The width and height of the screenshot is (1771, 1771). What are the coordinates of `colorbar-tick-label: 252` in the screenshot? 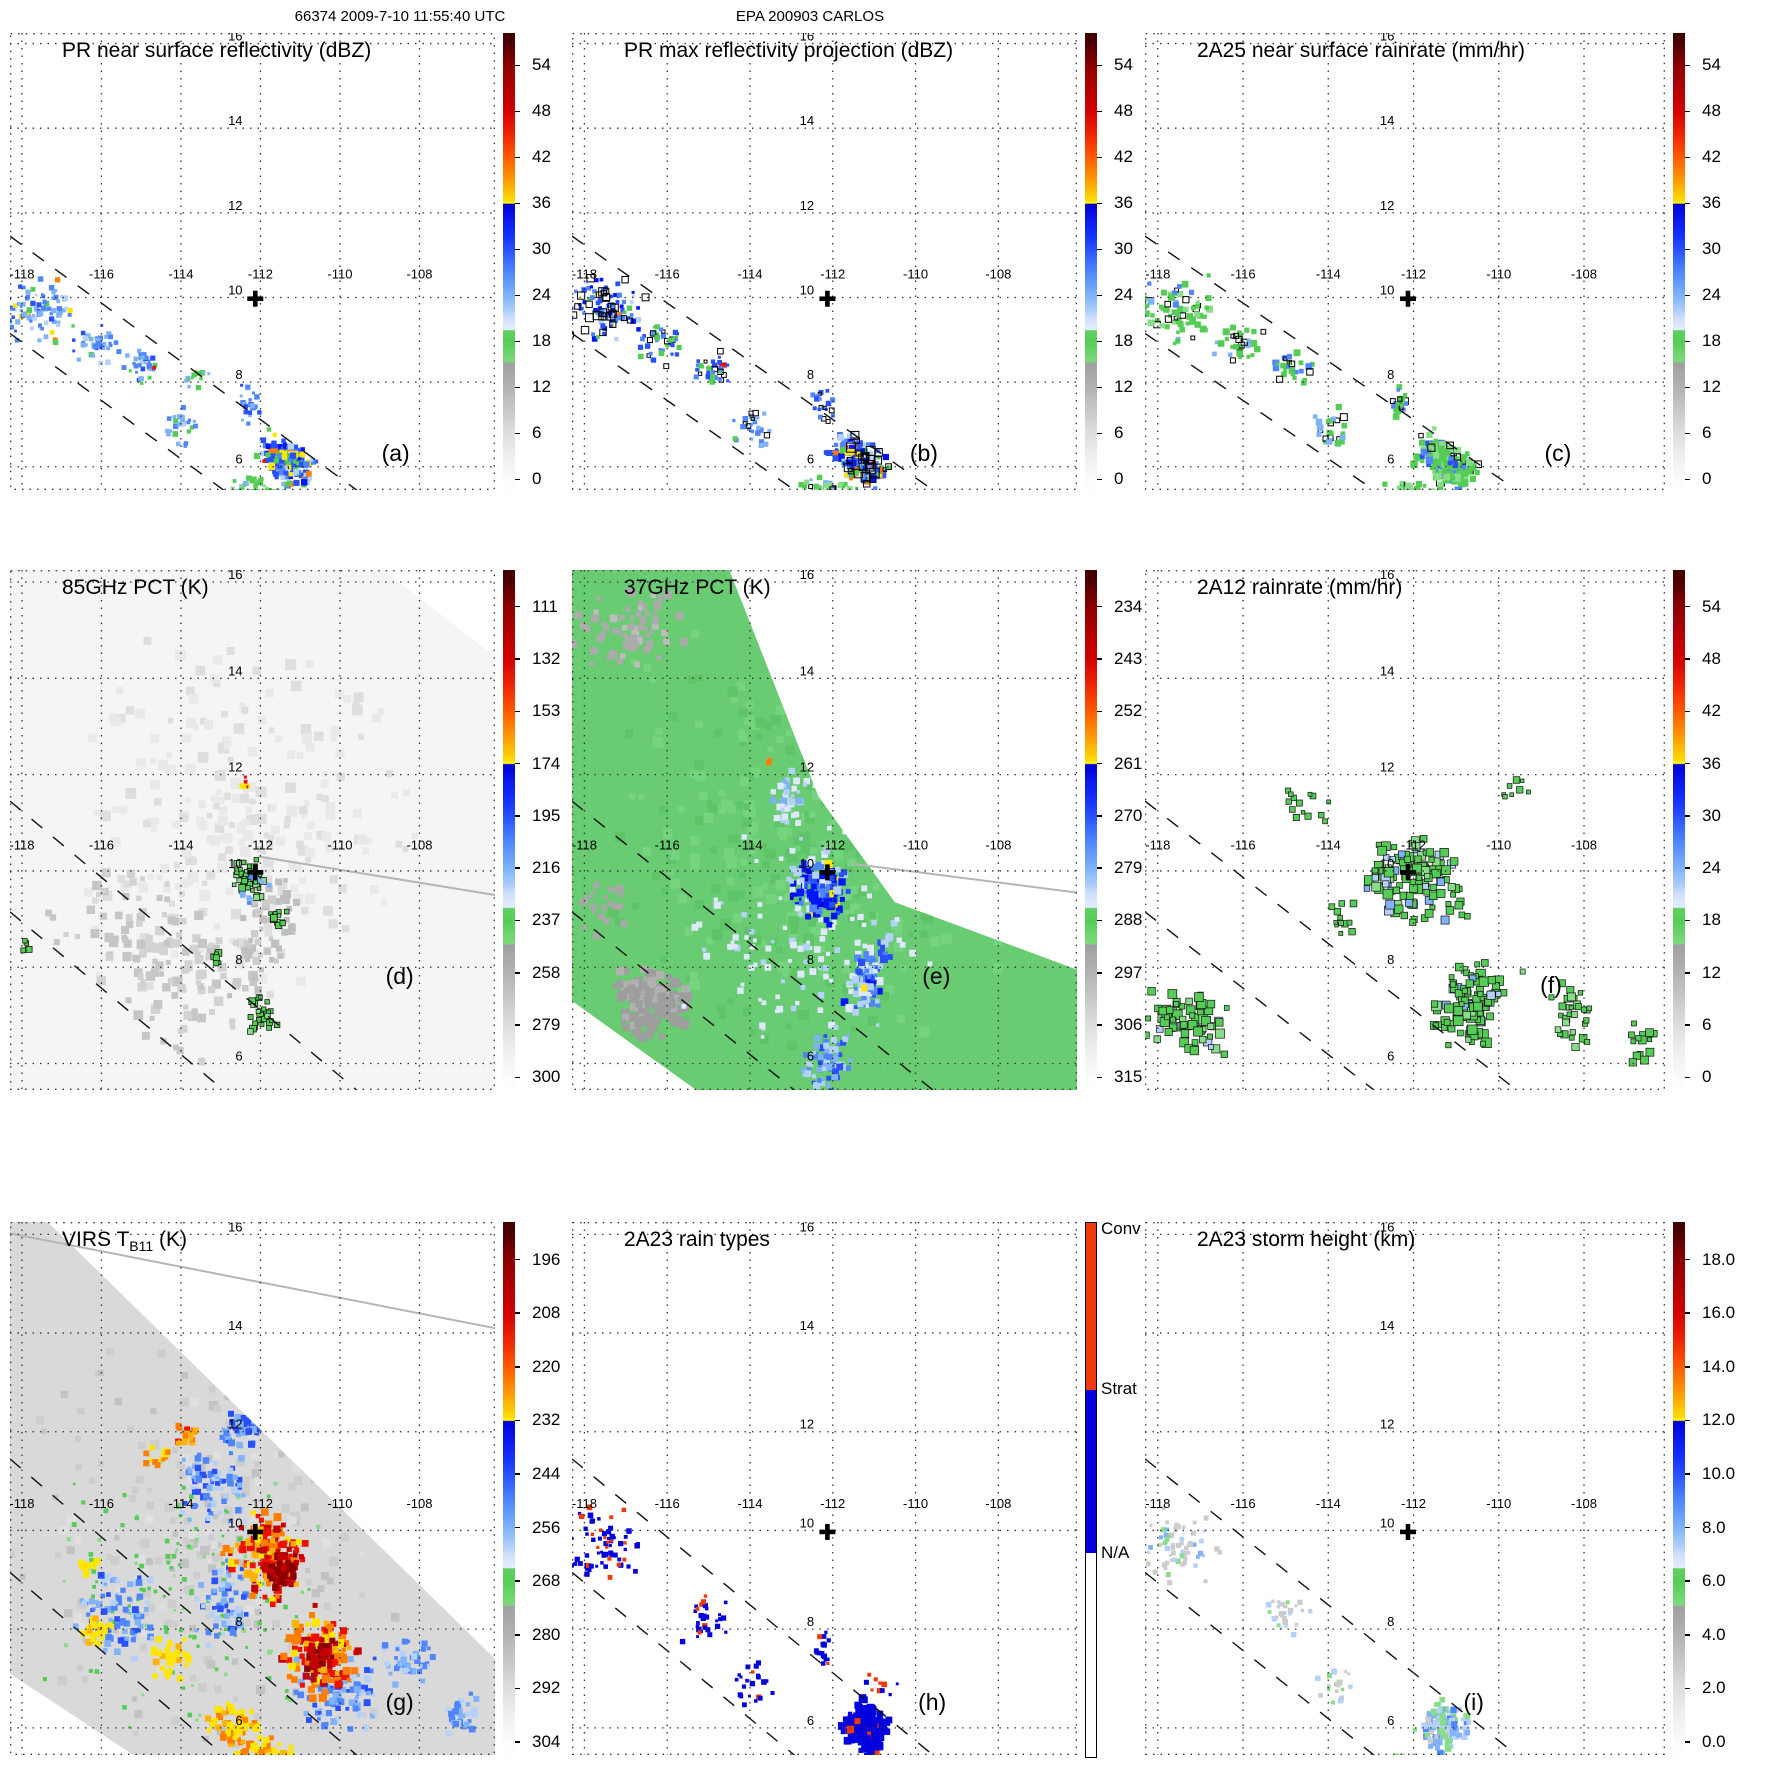 It's located at (1128, 711).